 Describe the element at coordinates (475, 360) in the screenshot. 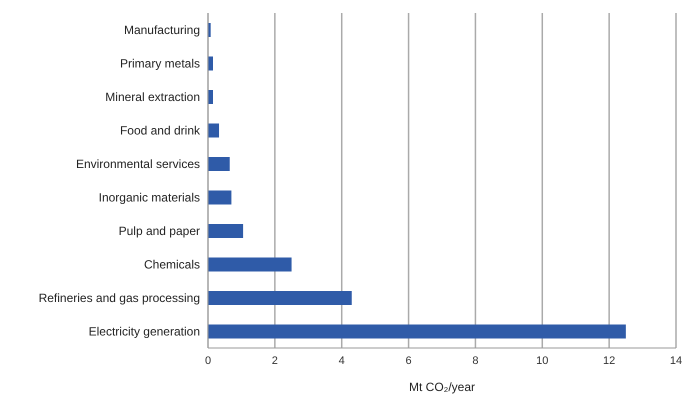

I see `x-tick-label: 8` at that location.